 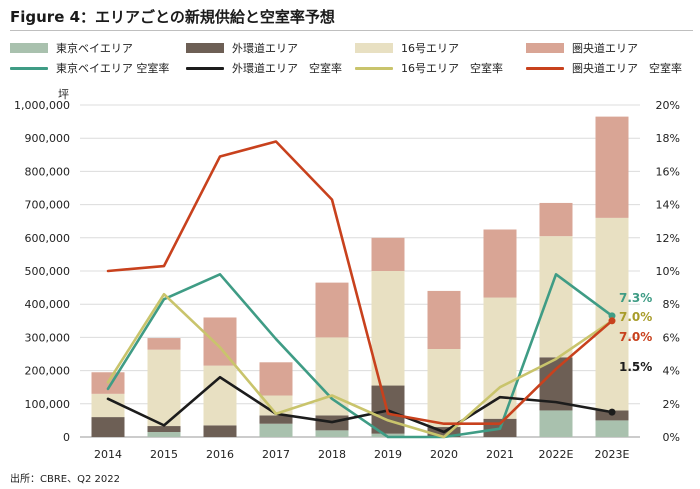 What do you see at coordinates (332, 433) in the screenshot?
I see `bar-0-2018` at bounding box center [332, 433].